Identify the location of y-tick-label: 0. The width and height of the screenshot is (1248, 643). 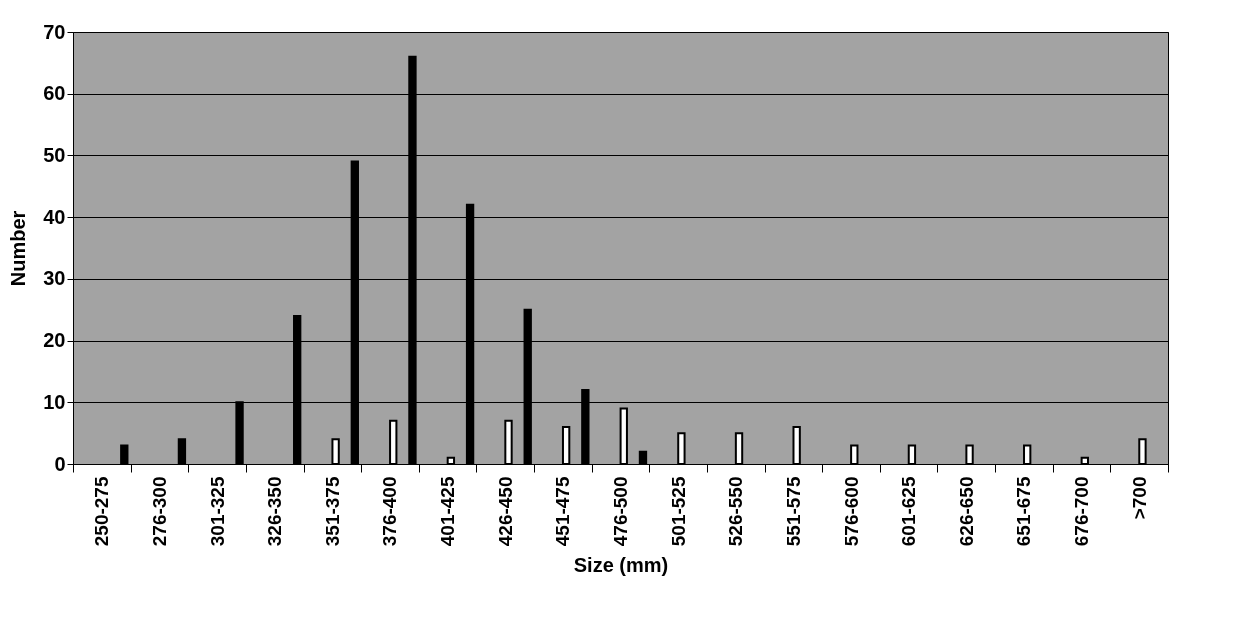
(60, 463).